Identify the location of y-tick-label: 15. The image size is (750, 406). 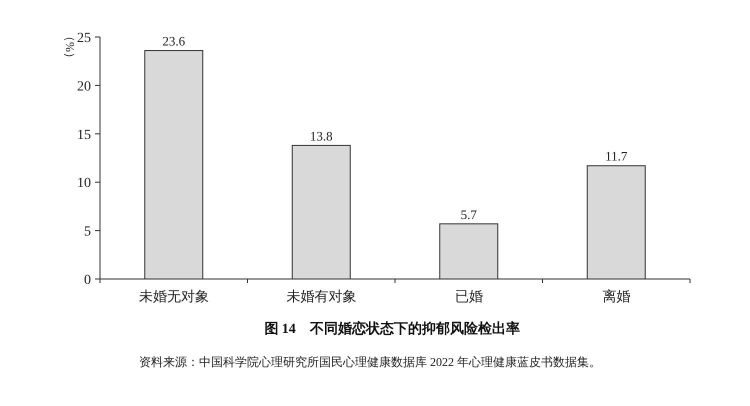
(84, 135).